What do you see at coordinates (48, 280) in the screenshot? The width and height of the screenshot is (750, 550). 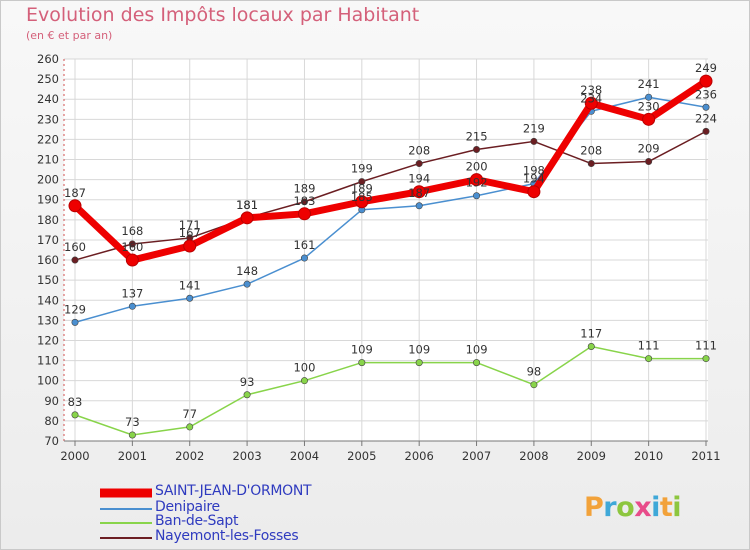 I see `y-tick-label: 150` at bounding box center [48, 280].